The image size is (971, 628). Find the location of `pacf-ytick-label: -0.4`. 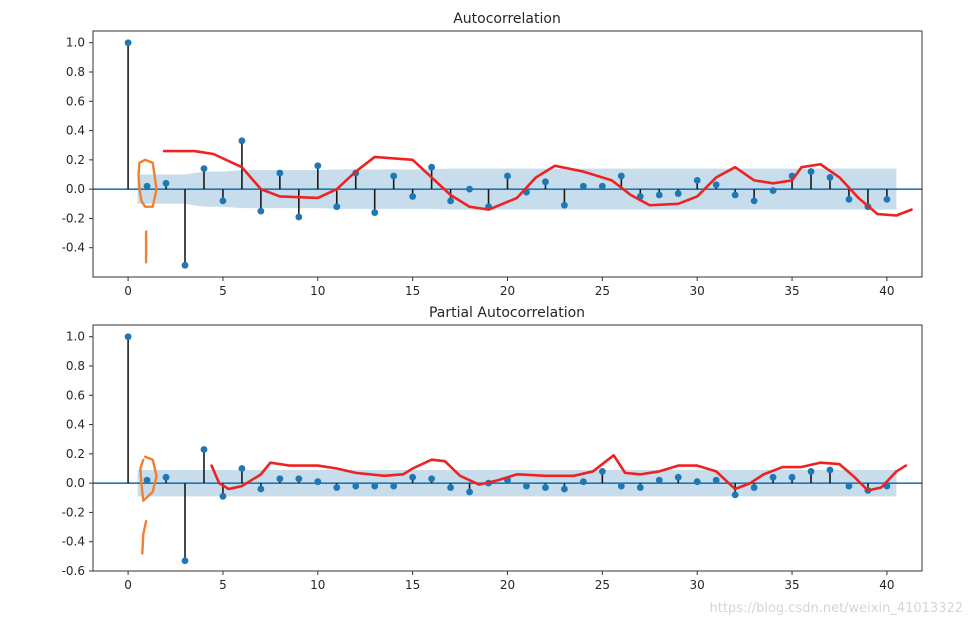

pacf-ytick-label: -0.4 is located at coordinates (73, 542).